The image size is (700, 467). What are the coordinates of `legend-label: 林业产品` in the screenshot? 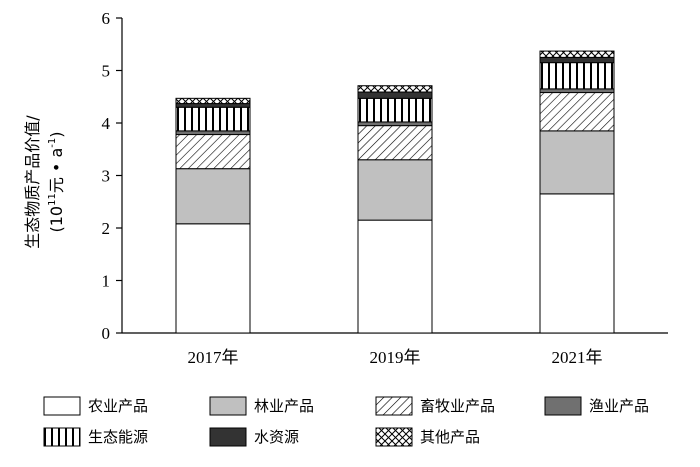 It's located at (284, 406).